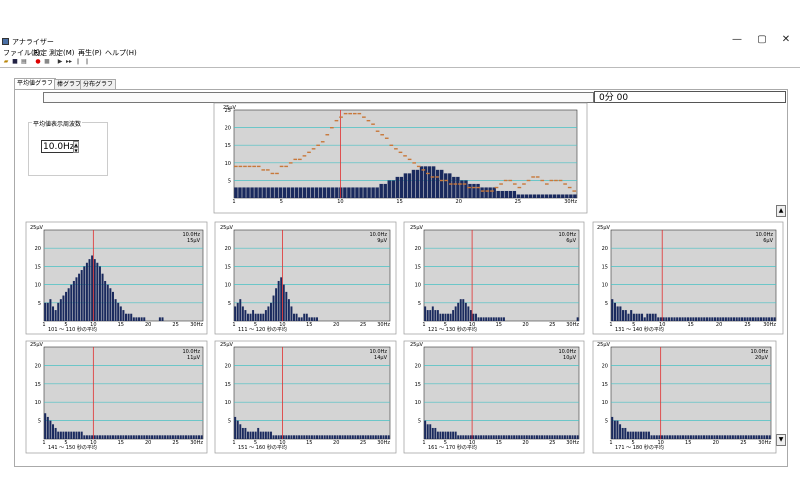 This screenshot has height=500, width=800. Describe the element at coordinates (15, 61) in the screenshot. I see `save-icon: ■` at that location.